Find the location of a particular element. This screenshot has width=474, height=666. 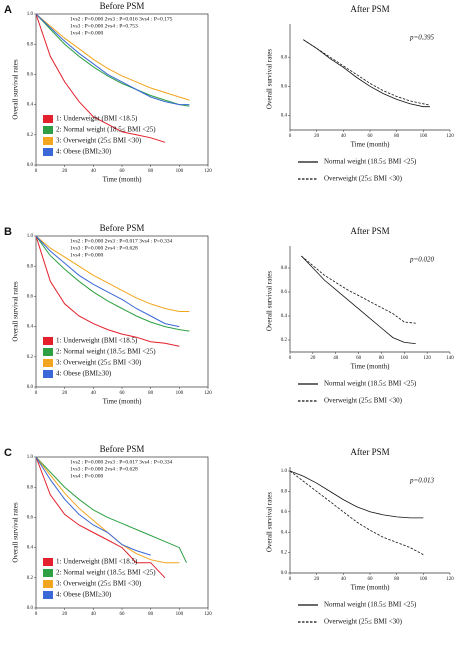

x-tick-label: 140 is located at coordinates (450, 358).